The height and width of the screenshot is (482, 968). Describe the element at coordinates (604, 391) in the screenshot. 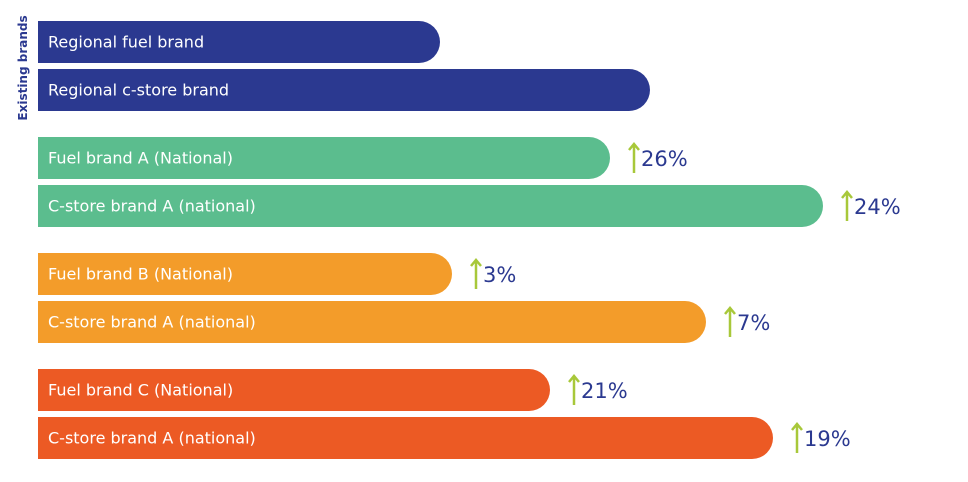

I see `uplift-label: 21%` at that location.